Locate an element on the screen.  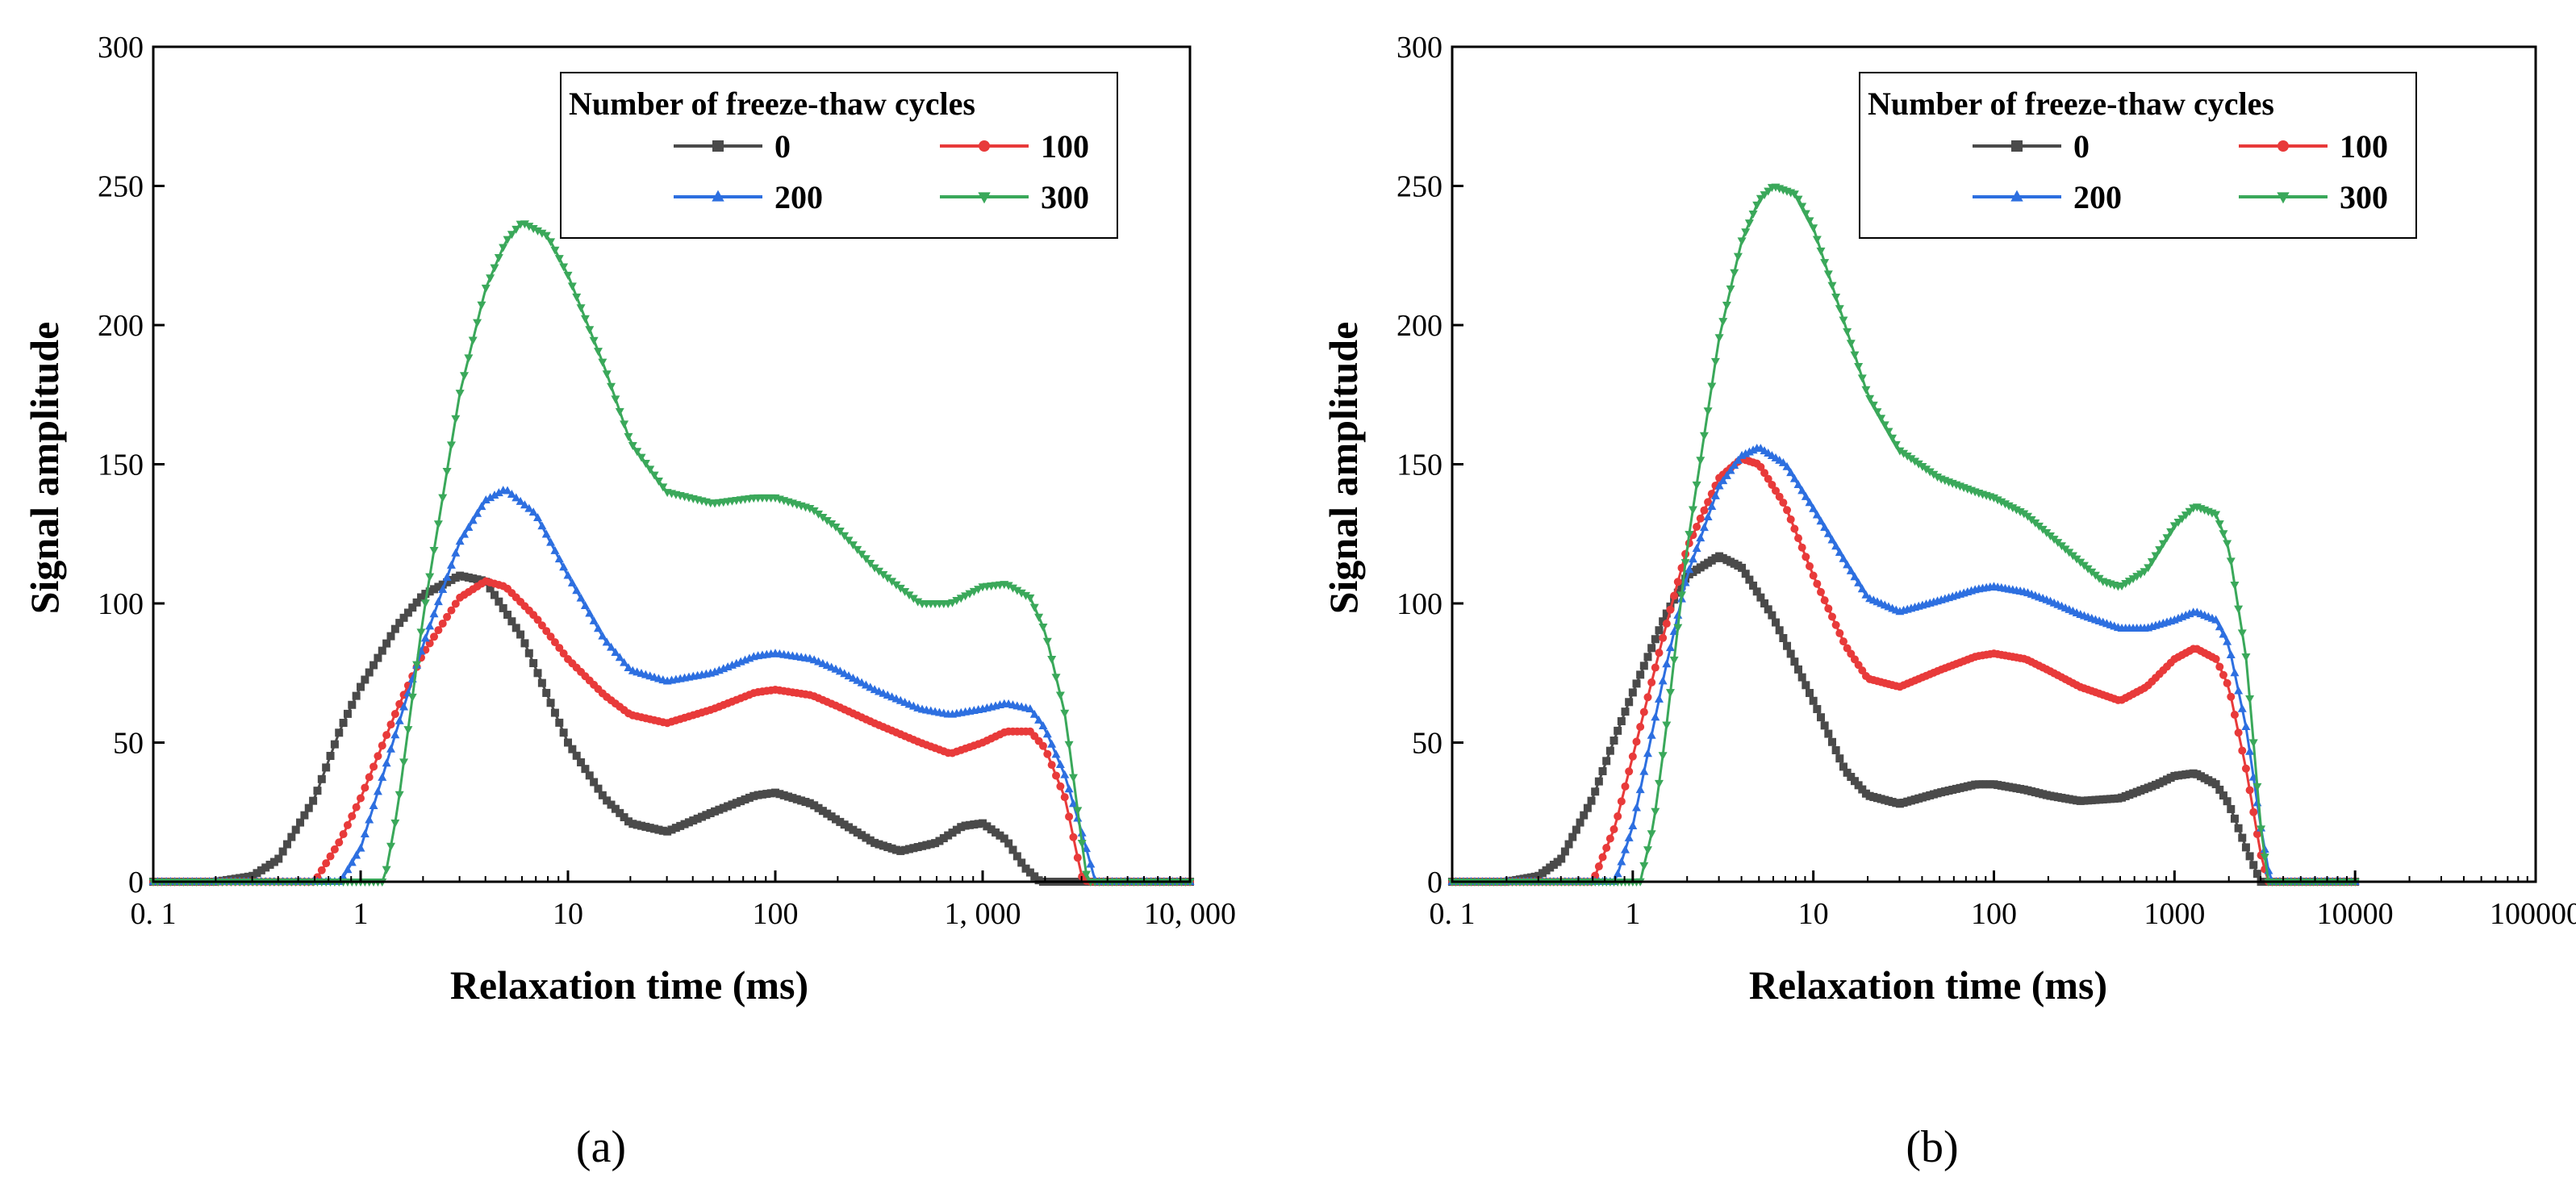
x-tick-label-b: 10000 is located at coordinates (2355, 914).